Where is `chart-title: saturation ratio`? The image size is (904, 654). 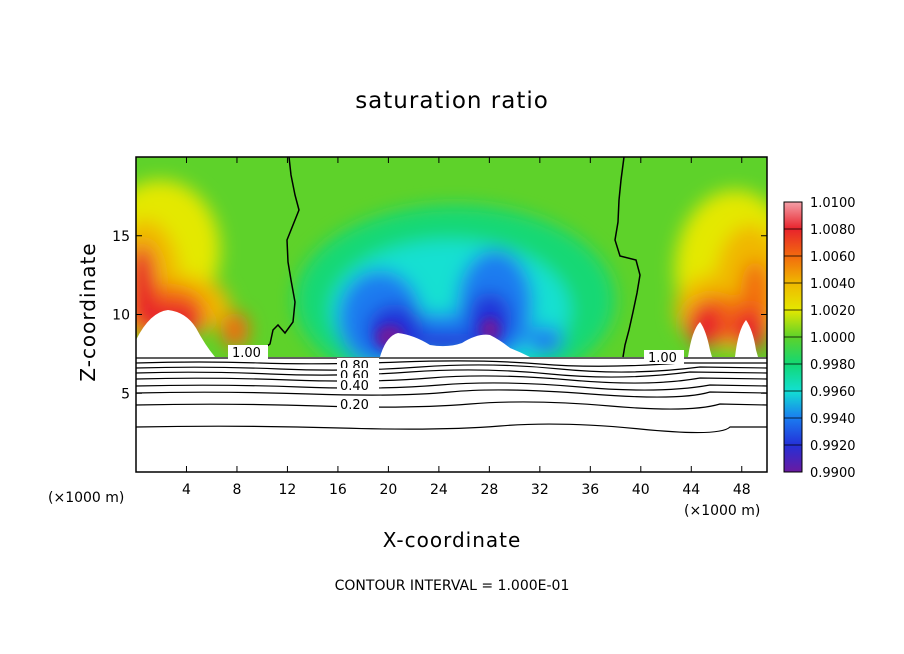
chart-title: saturation ratio is located at coordinates (452, 101).